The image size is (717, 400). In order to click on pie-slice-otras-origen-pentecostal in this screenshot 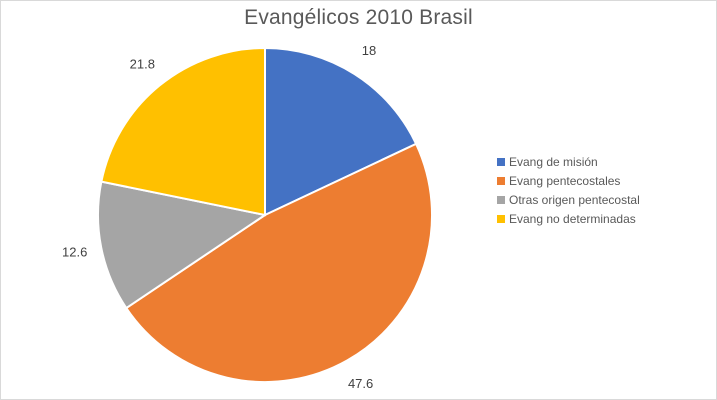, I will do `click(182, 245)`.